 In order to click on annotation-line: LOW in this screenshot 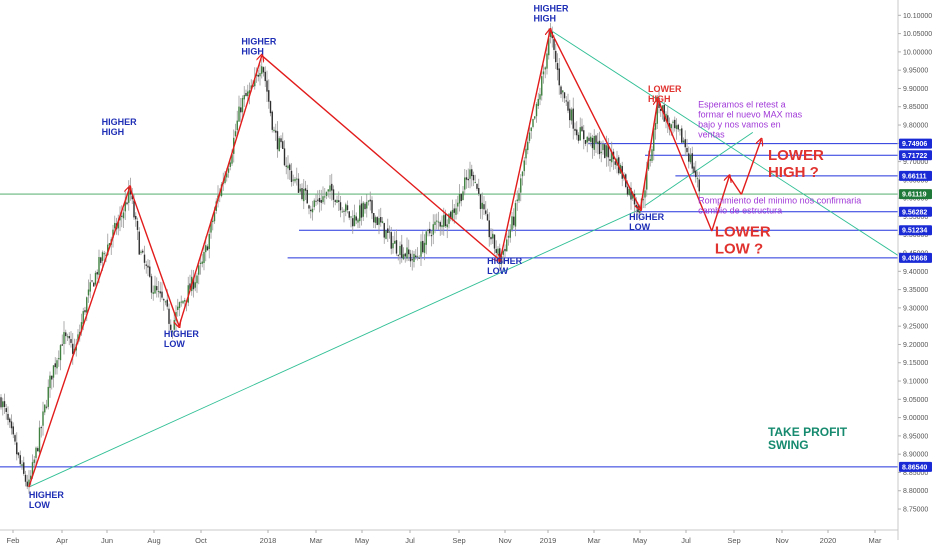, I will do `click(174, 344)`.